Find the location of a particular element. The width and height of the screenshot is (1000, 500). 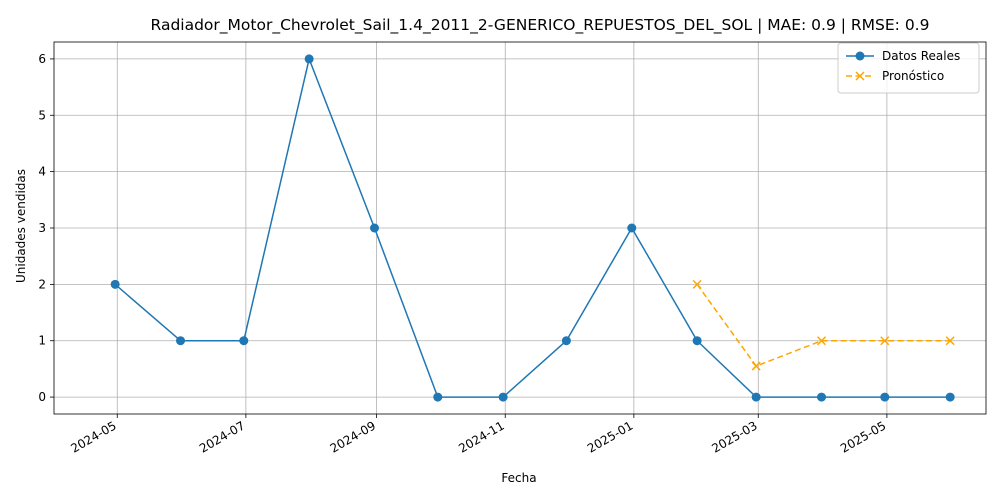

x-tick-label: 2025-05 is located at coordinates (863, 436).